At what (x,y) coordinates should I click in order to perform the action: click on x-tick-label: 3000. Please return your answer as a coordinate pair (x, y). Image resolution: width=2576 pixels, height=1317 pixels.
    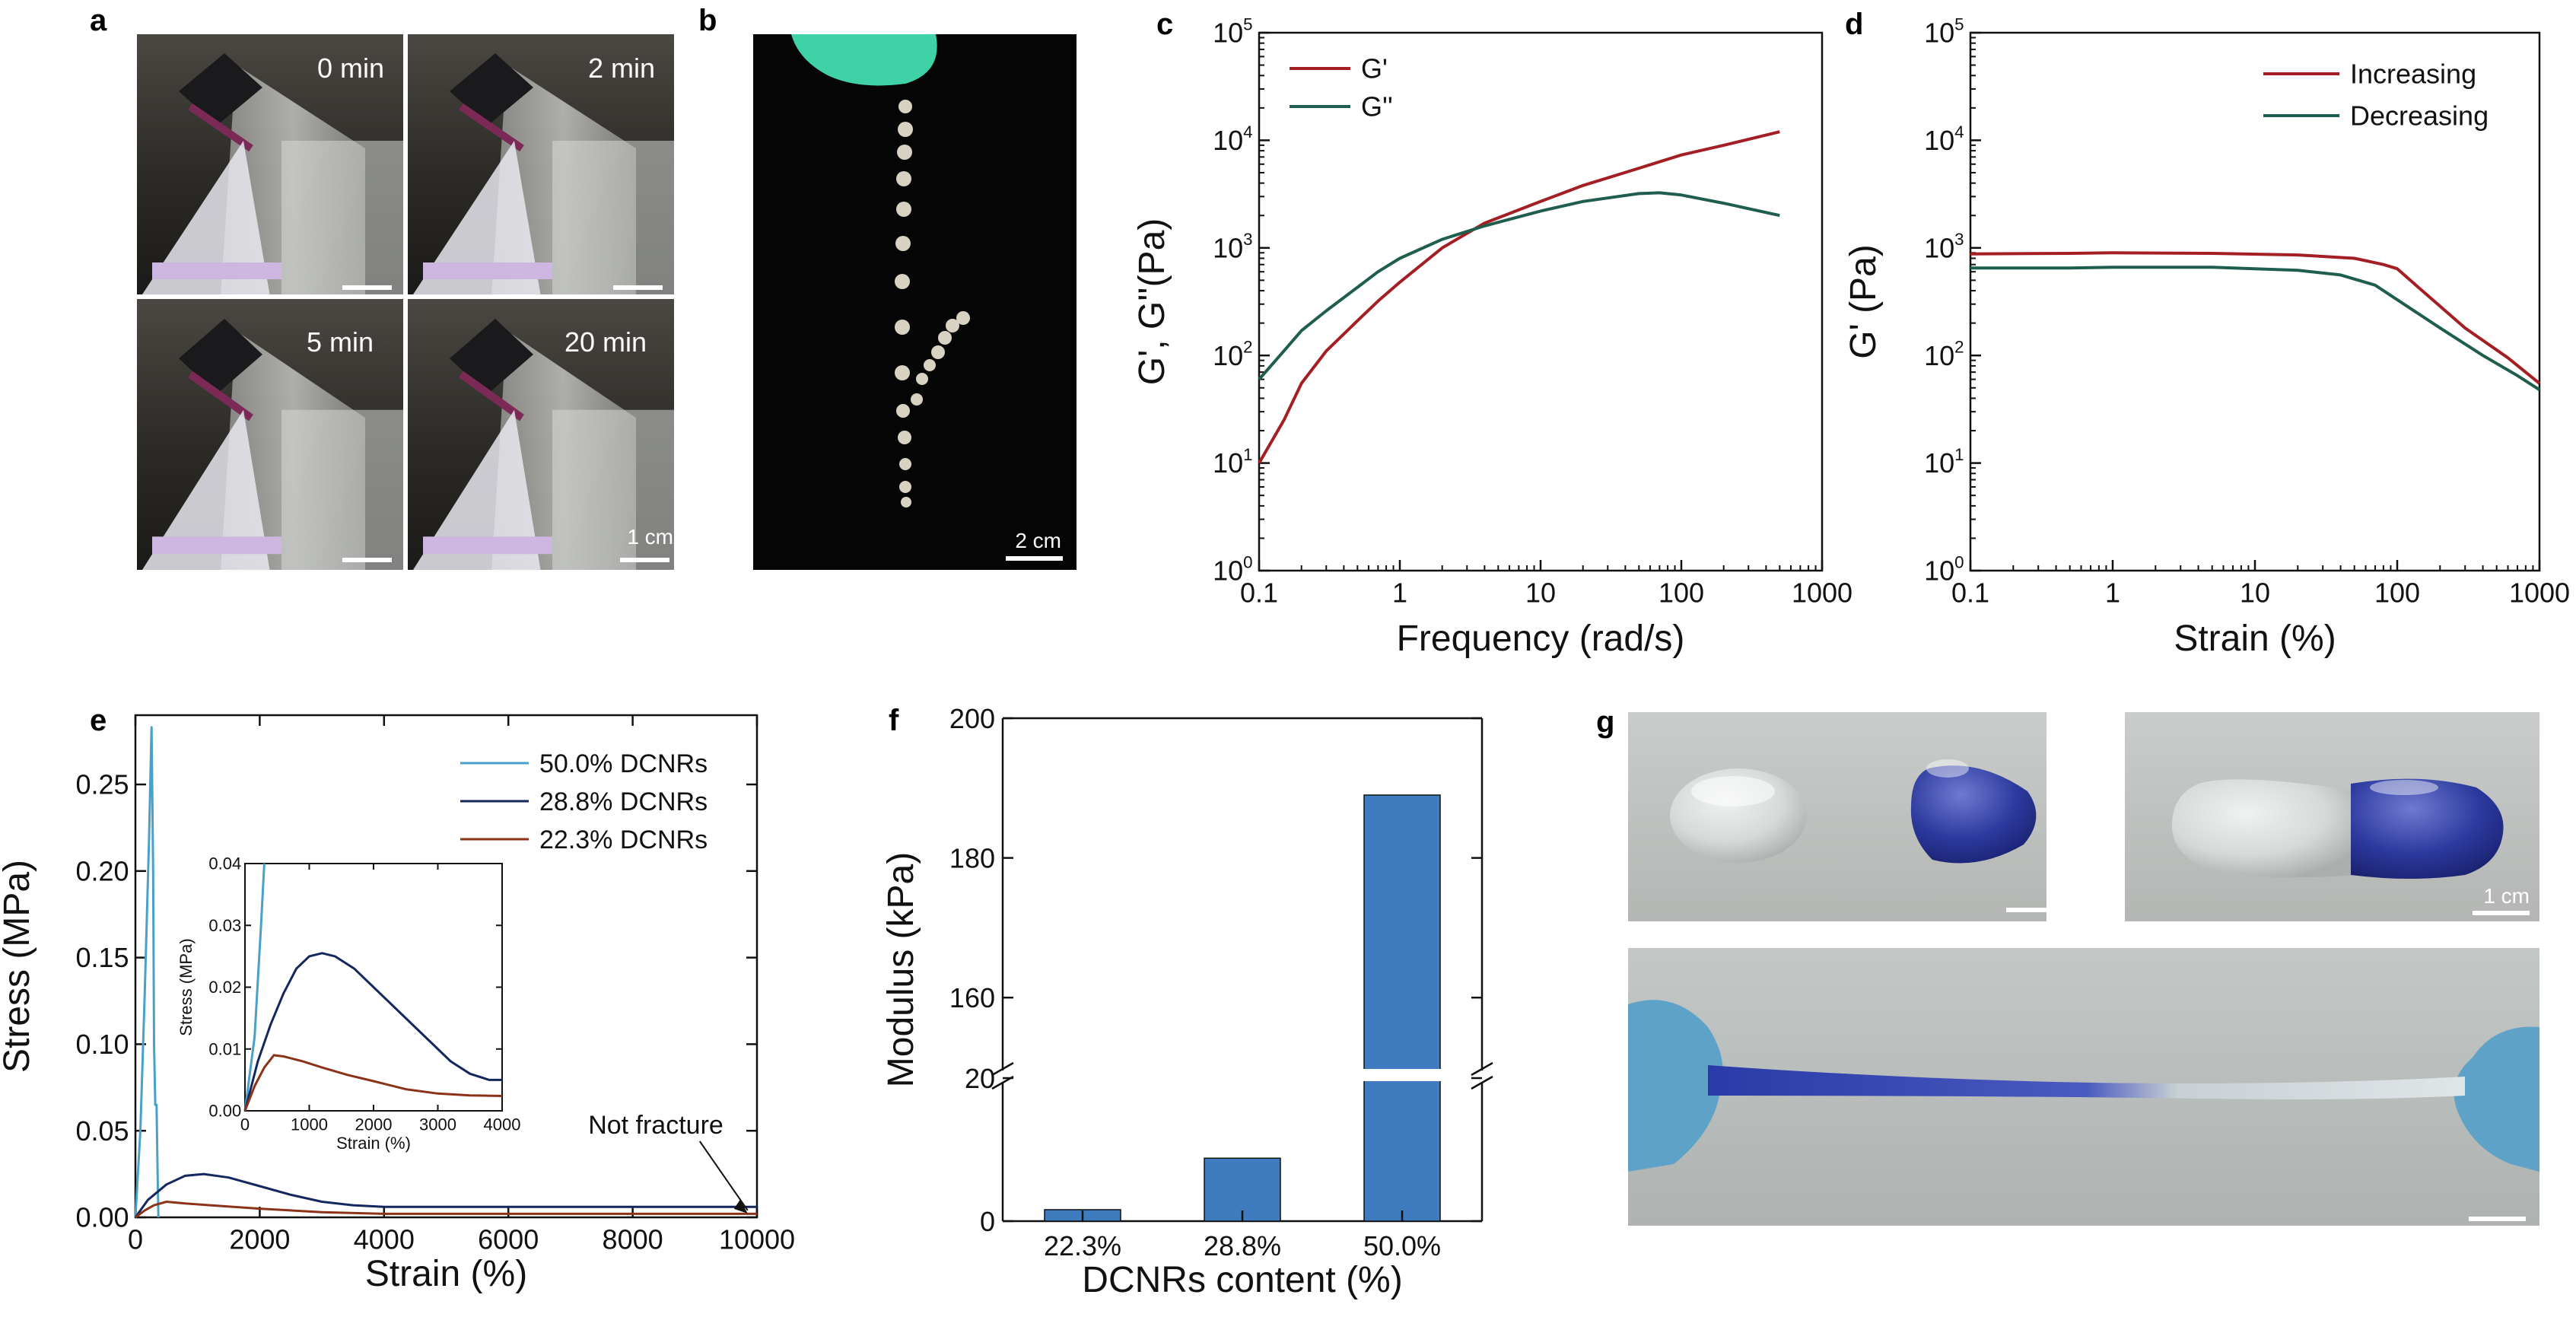
    Looking at the image, I should click on (438, 1124).